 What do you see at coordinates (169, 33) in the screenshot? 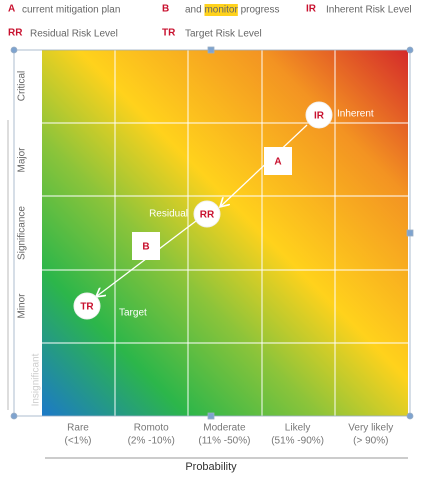
I see `legend-key: TR` at bounding box center [169, 33].